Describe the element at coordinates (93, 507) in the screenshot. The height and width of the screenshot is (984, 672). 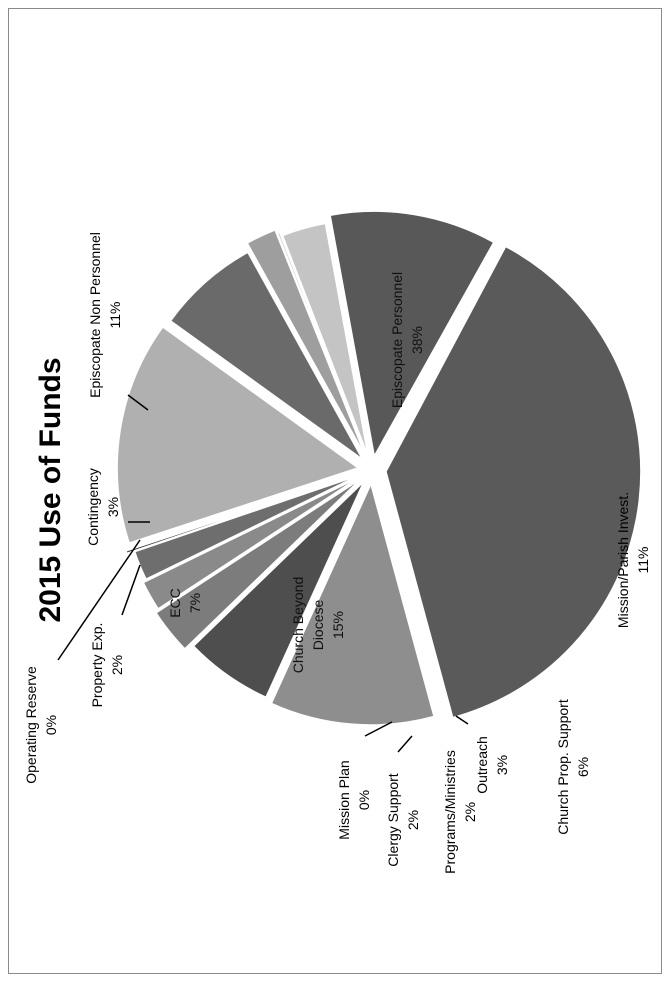
I see `label-contingency: Contingency` at that location.